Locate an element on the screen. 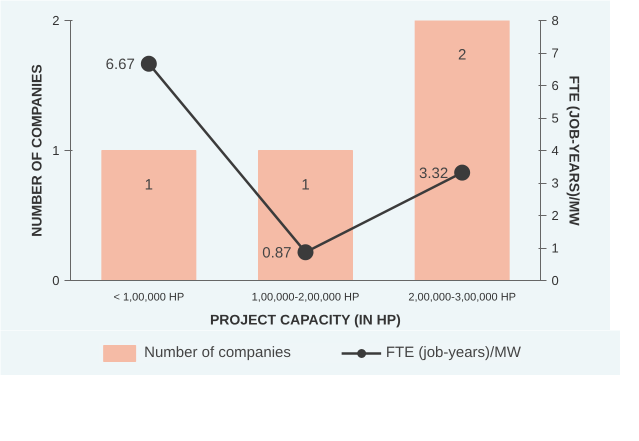 The width and height of the screenshot is (639, 441). y2-tick-label: 8 is located at coordinates (555, 20).